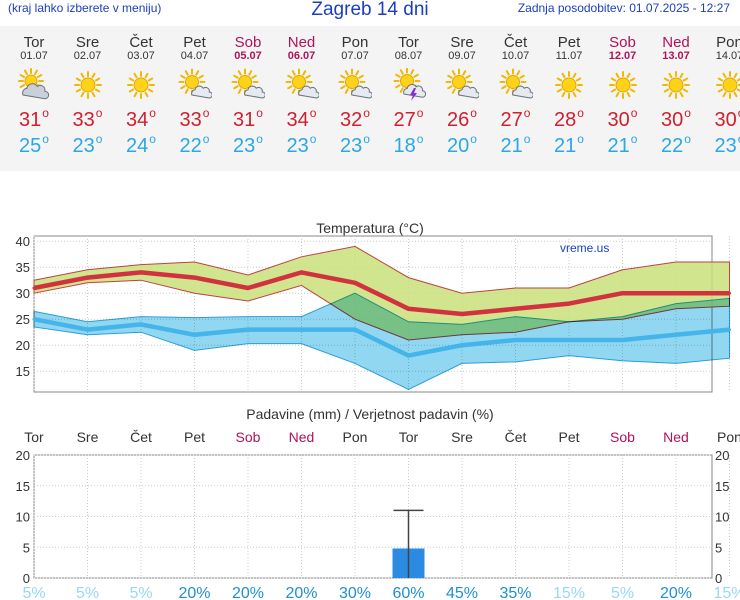 Image resolution: width=740 pixels, height=600 pixels. I want to click on min-temp-value: 22, so click(190, 146).